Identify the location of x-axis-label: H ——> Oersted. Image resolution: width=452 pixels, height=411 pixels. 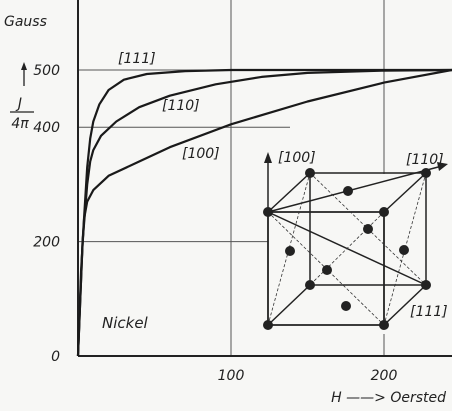
(388, 398).